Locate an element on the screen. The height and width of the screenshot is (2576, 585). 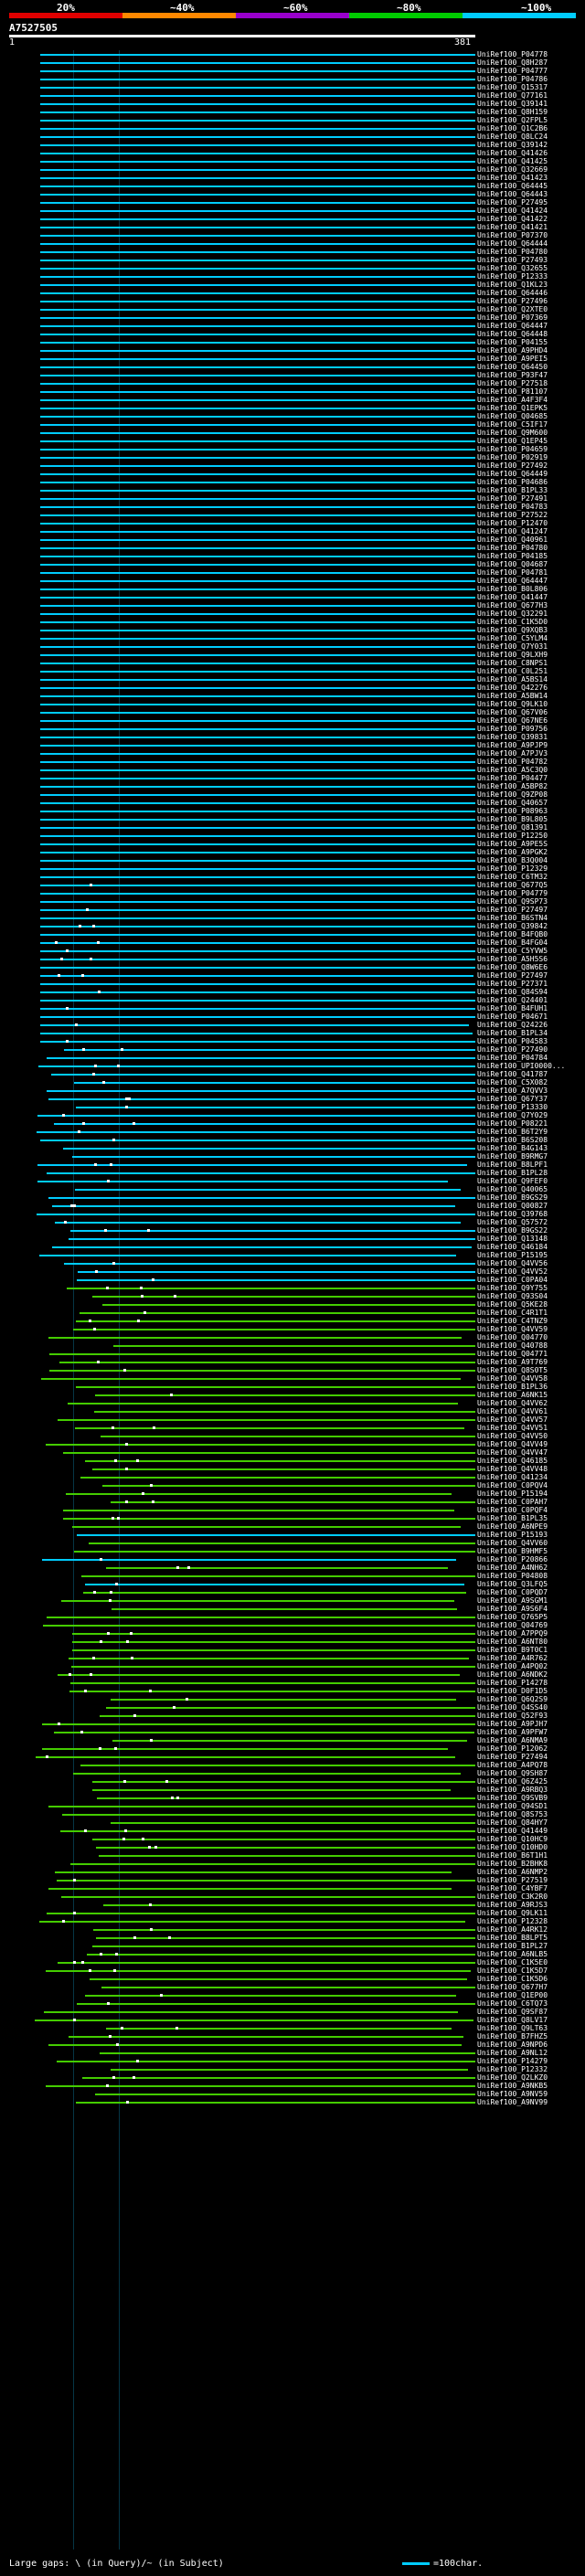
hit-row: UniRef100_B1PL35 is located at coordinates (293, 1518).